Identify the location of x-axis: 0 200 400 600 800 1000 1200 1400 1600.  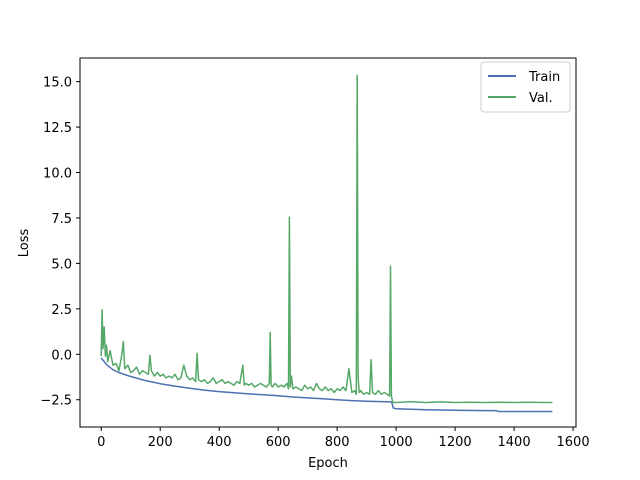
(343, 438).